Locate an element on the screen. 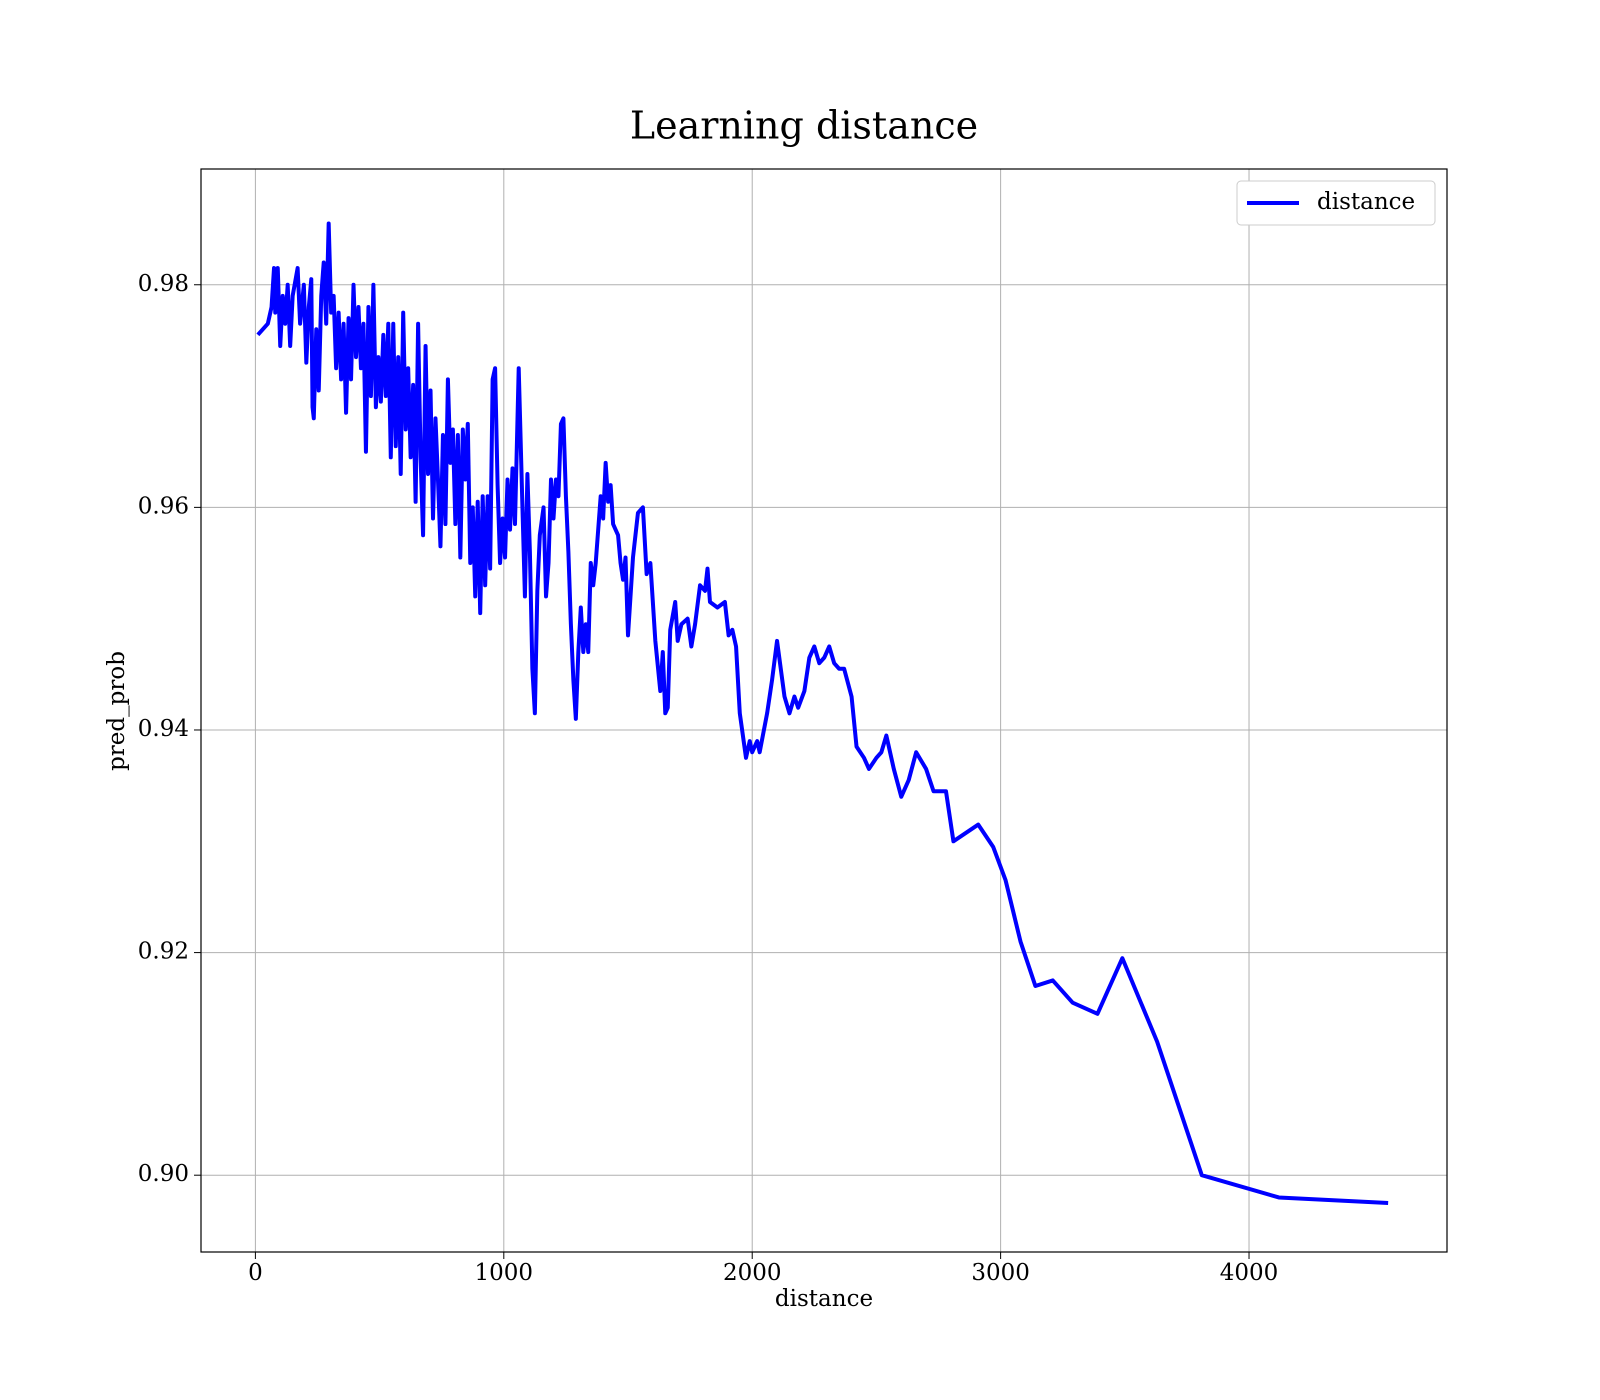 The image size is (1600, 1400). legend-box is located at coordinates (1336, 203).